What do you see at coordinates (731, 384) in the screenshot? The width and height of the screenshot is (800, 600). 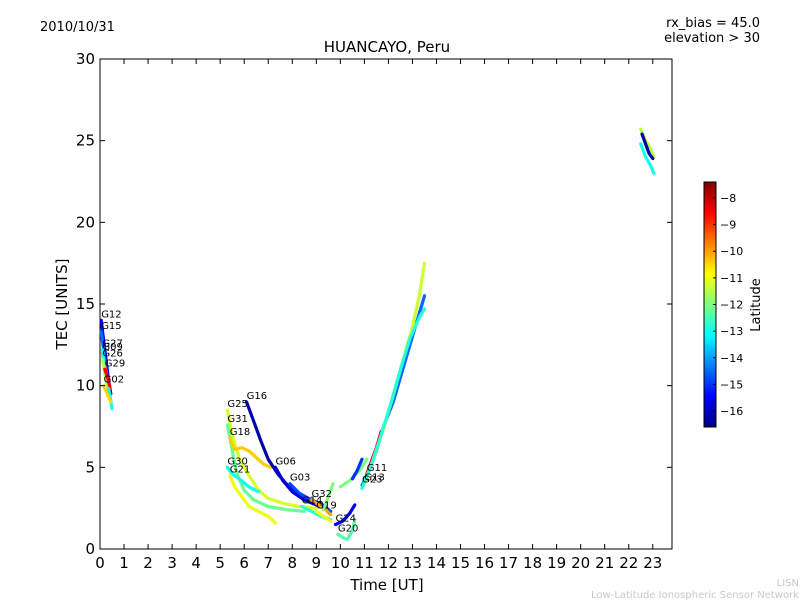 I see `colorbar-tick-label: −15` at bounding box center [731, 384].